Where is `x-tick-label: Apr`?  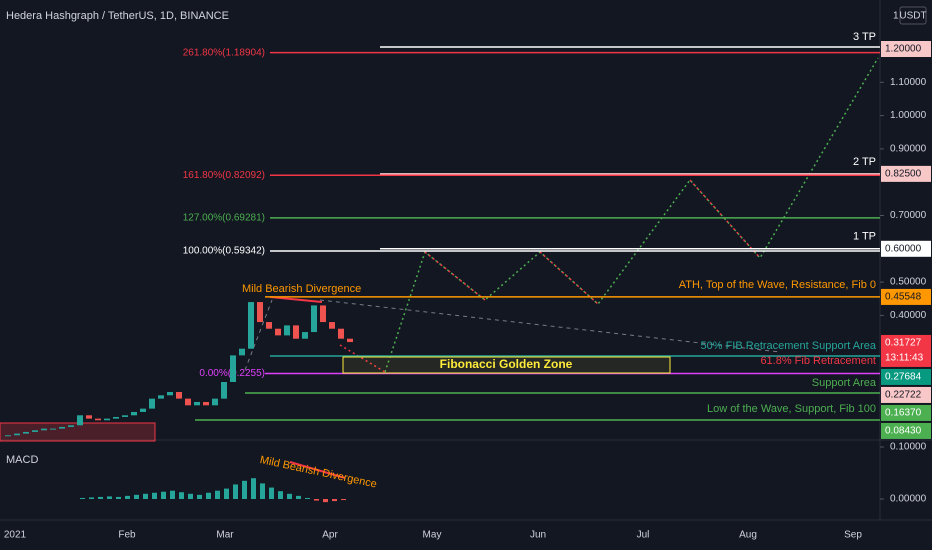 x-tick-label: Apr is located at coordinates (330, 535).